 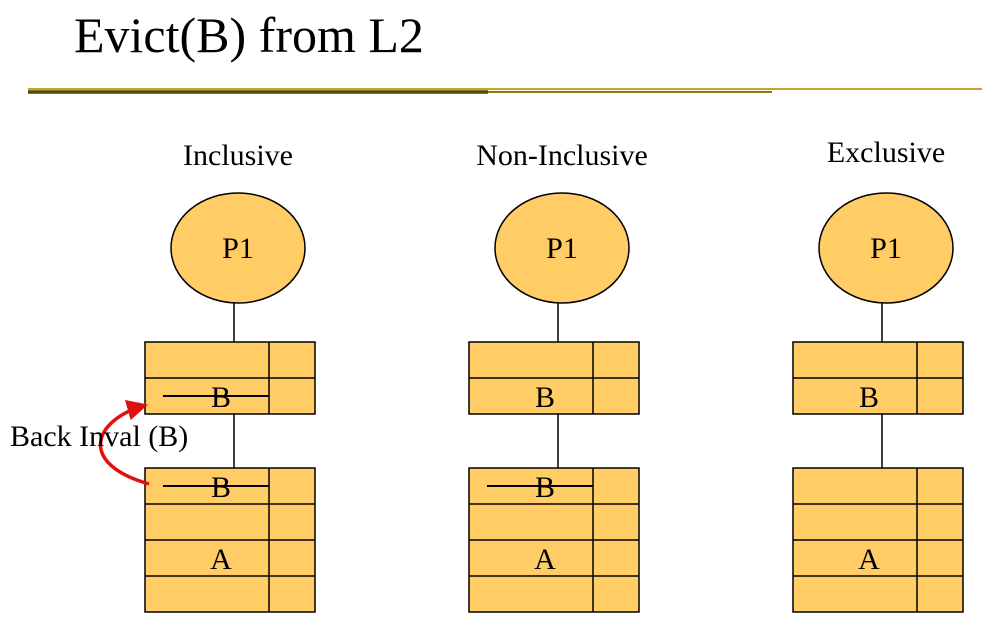 I want to click on back-invalidation-annotation: Back Inval (B), so click(x=99, y=442).